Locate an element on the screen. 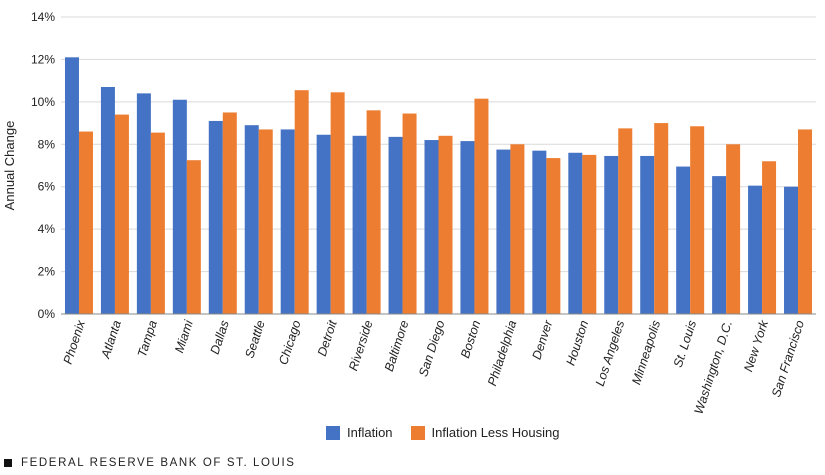  legend-item-inflation: Inflation is located at coordinates (359, 432).